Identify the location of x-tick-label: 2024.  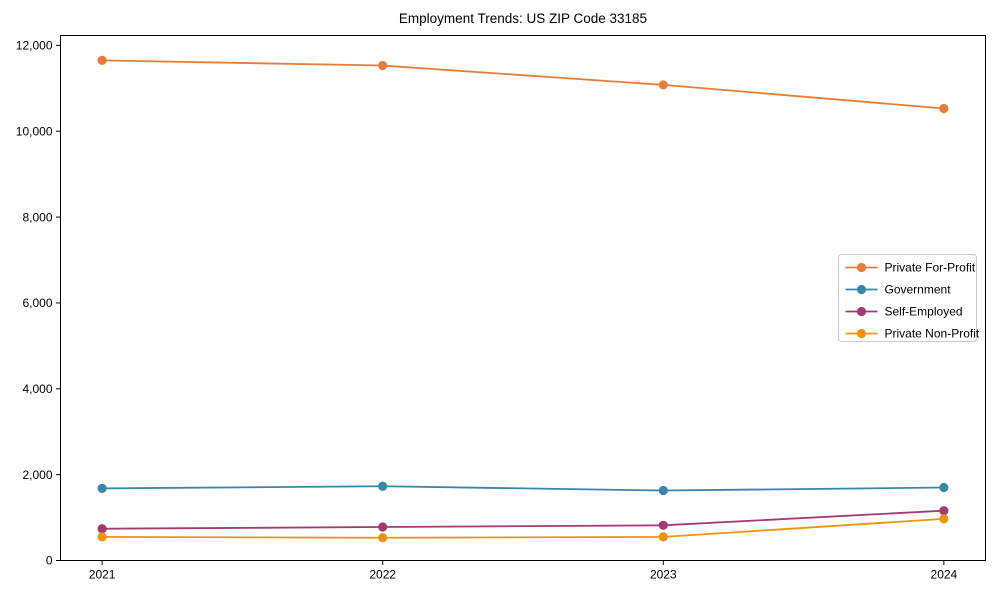
(944, 575).